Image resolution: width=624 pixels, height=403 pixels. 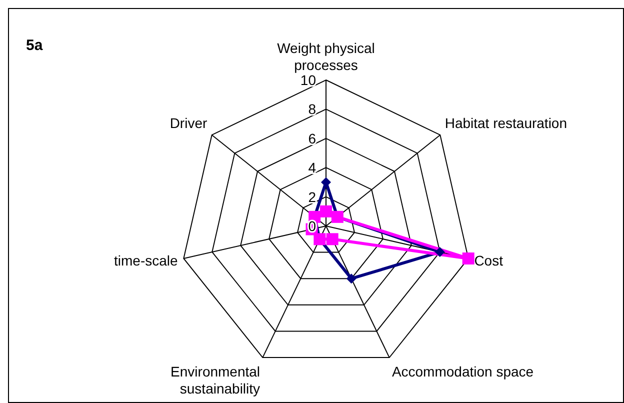 What do you see at coordinates (215, 380) in the screenshot?
I see `spoke-label: Environmental sustainability` at bounding box center [215, 380].